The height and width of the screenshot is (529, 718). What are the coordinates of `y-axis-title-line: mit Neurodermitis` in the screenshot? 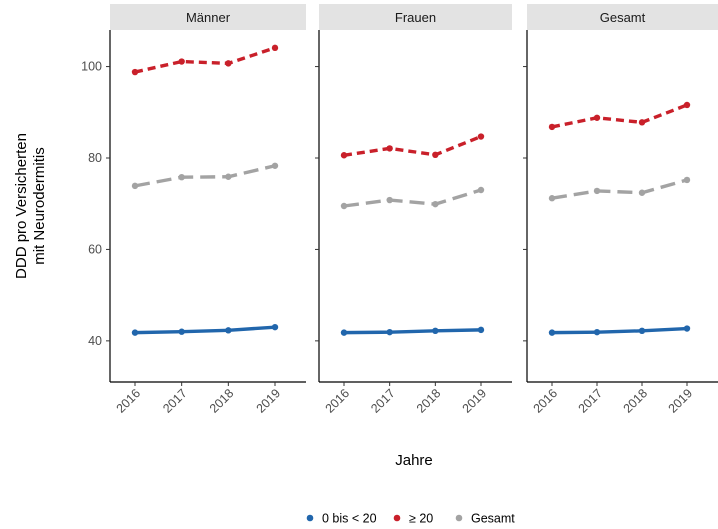 It's located at (39, 206).